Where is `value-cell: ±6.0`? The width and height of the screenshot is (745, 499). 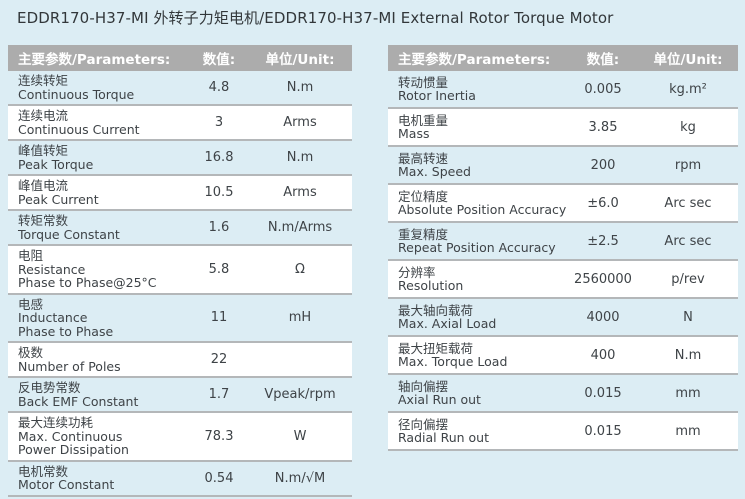
value-cell: ±6.0 is located at coordinates (603, 203).